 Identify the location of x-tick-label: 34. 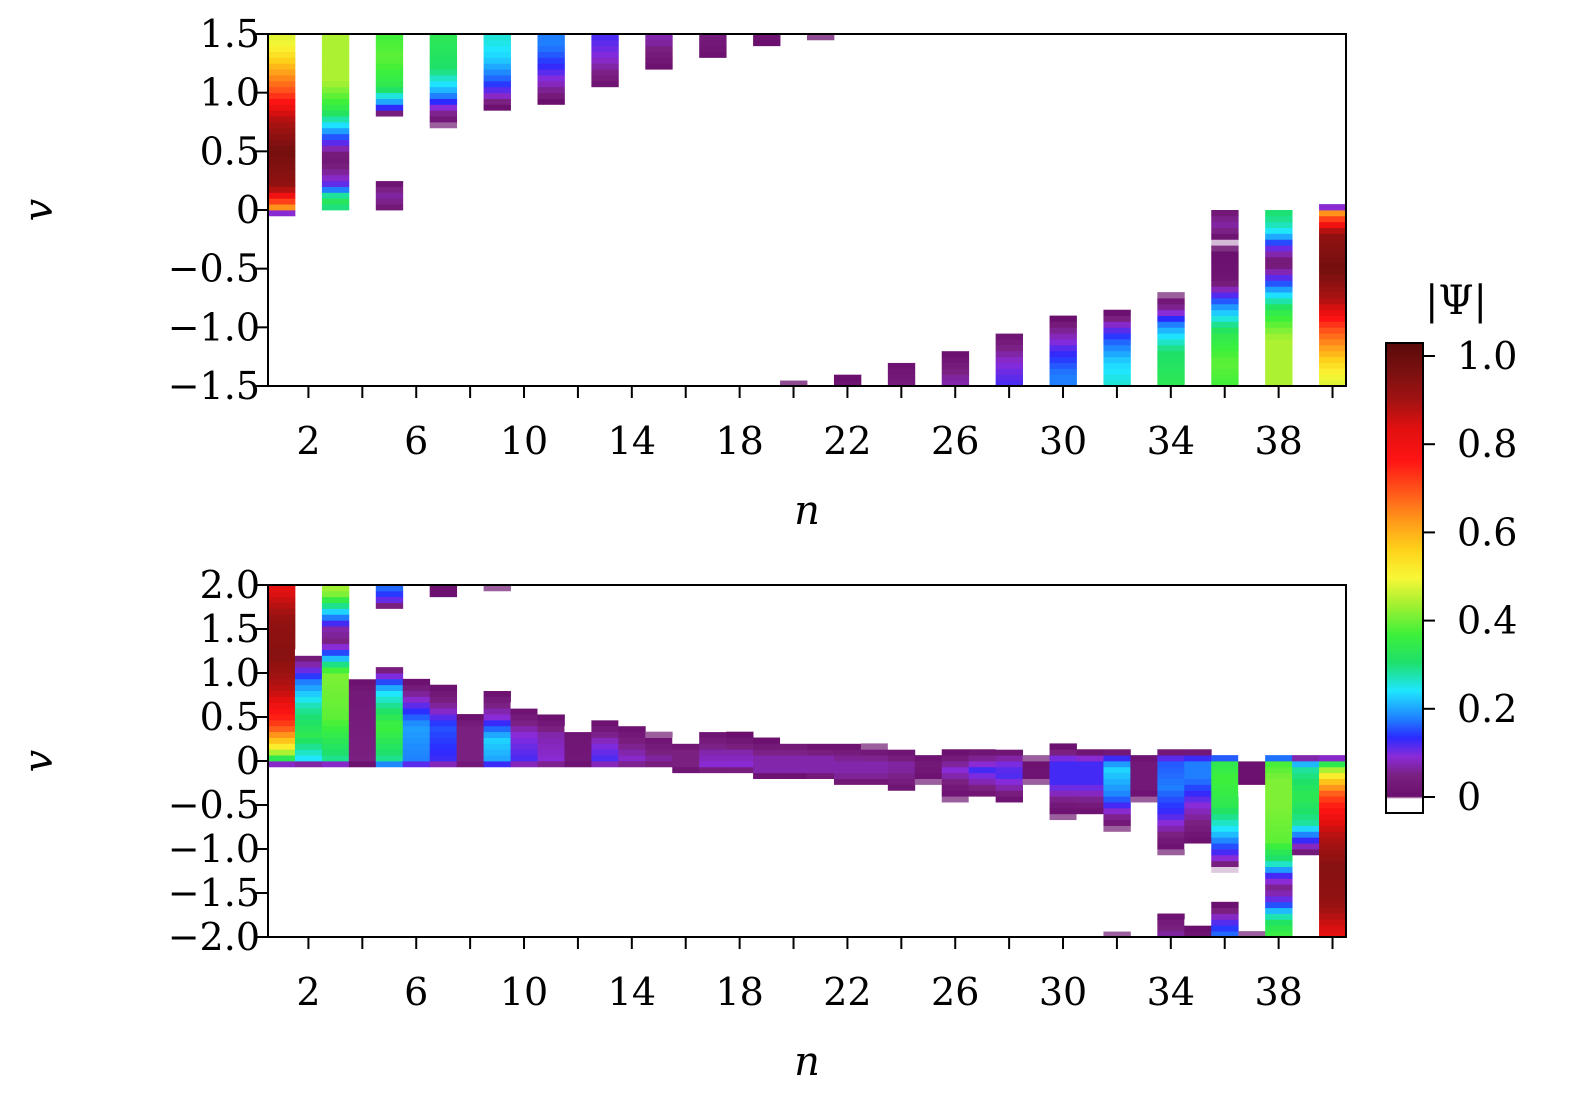
(1171, 992).